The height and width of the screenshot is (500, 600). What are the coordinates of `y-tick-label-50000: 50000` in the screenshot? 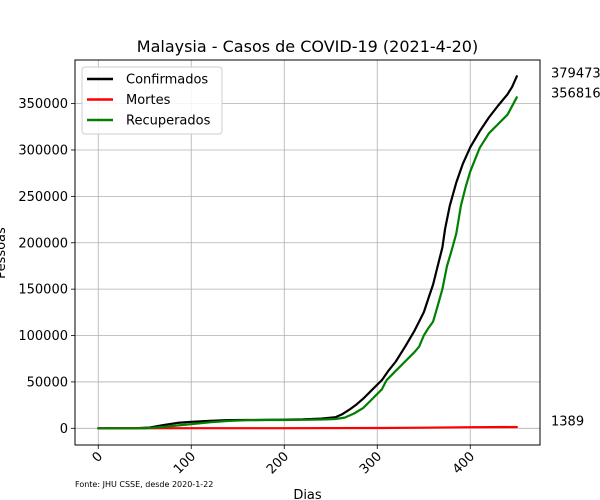 It's located at (47, 382).